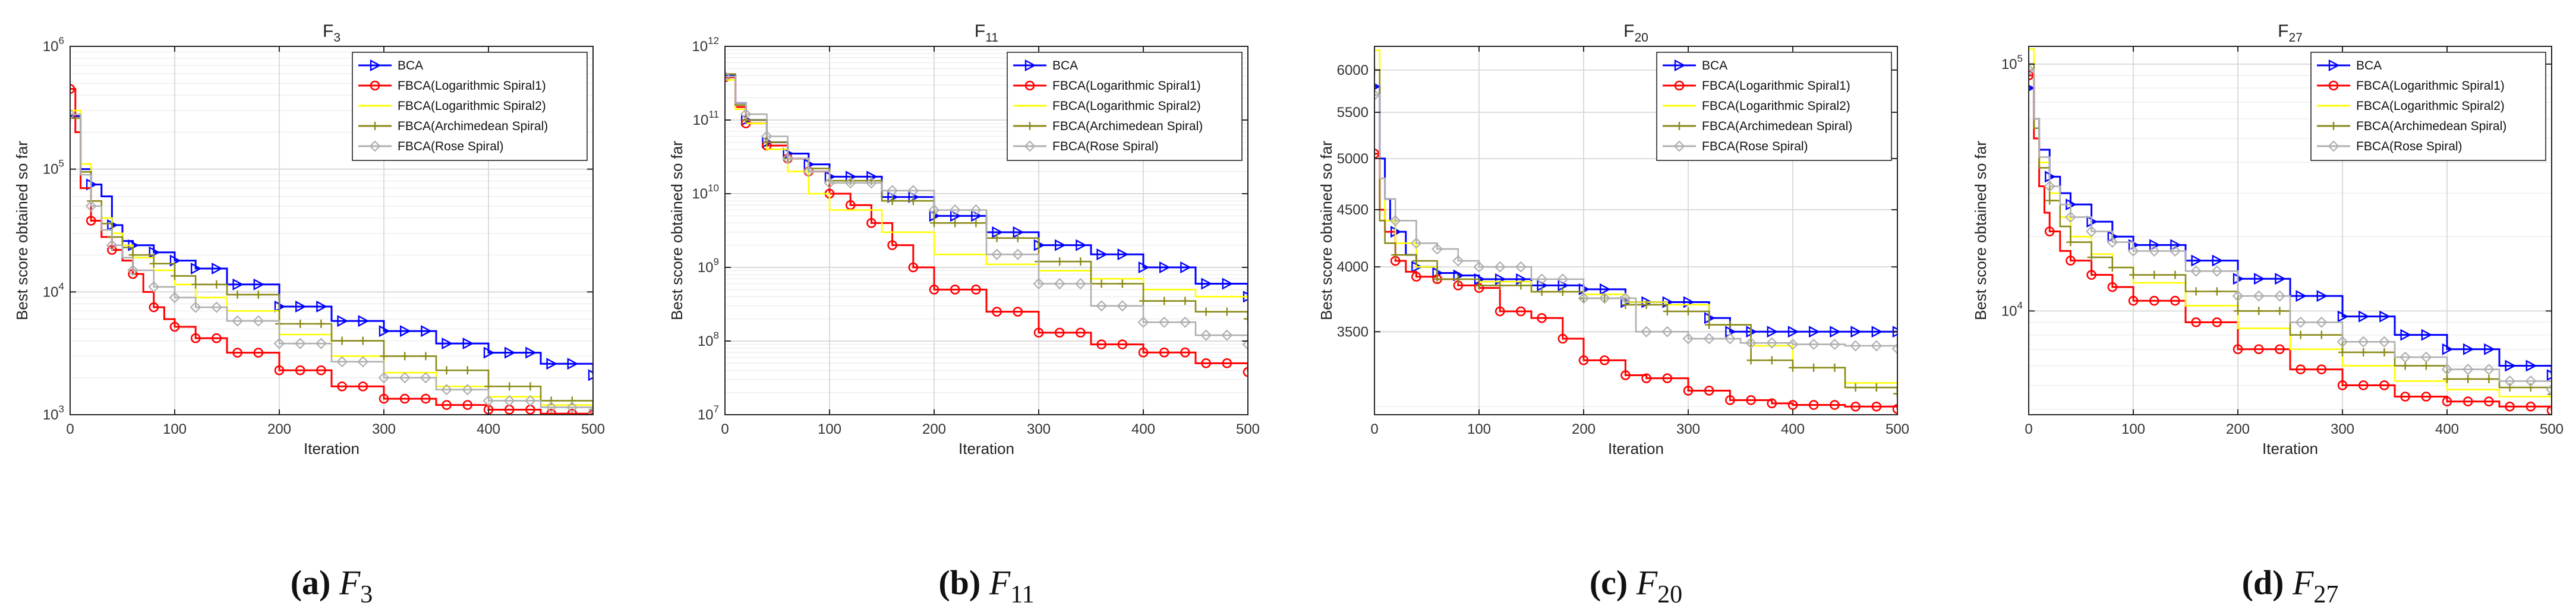 The width and height of the screenshot is (2576, 609). What do you see at coordinates (1636, 448) in the screenshot?
I see `x-axis-label: Iteration` at bounding box center [1636, 448].